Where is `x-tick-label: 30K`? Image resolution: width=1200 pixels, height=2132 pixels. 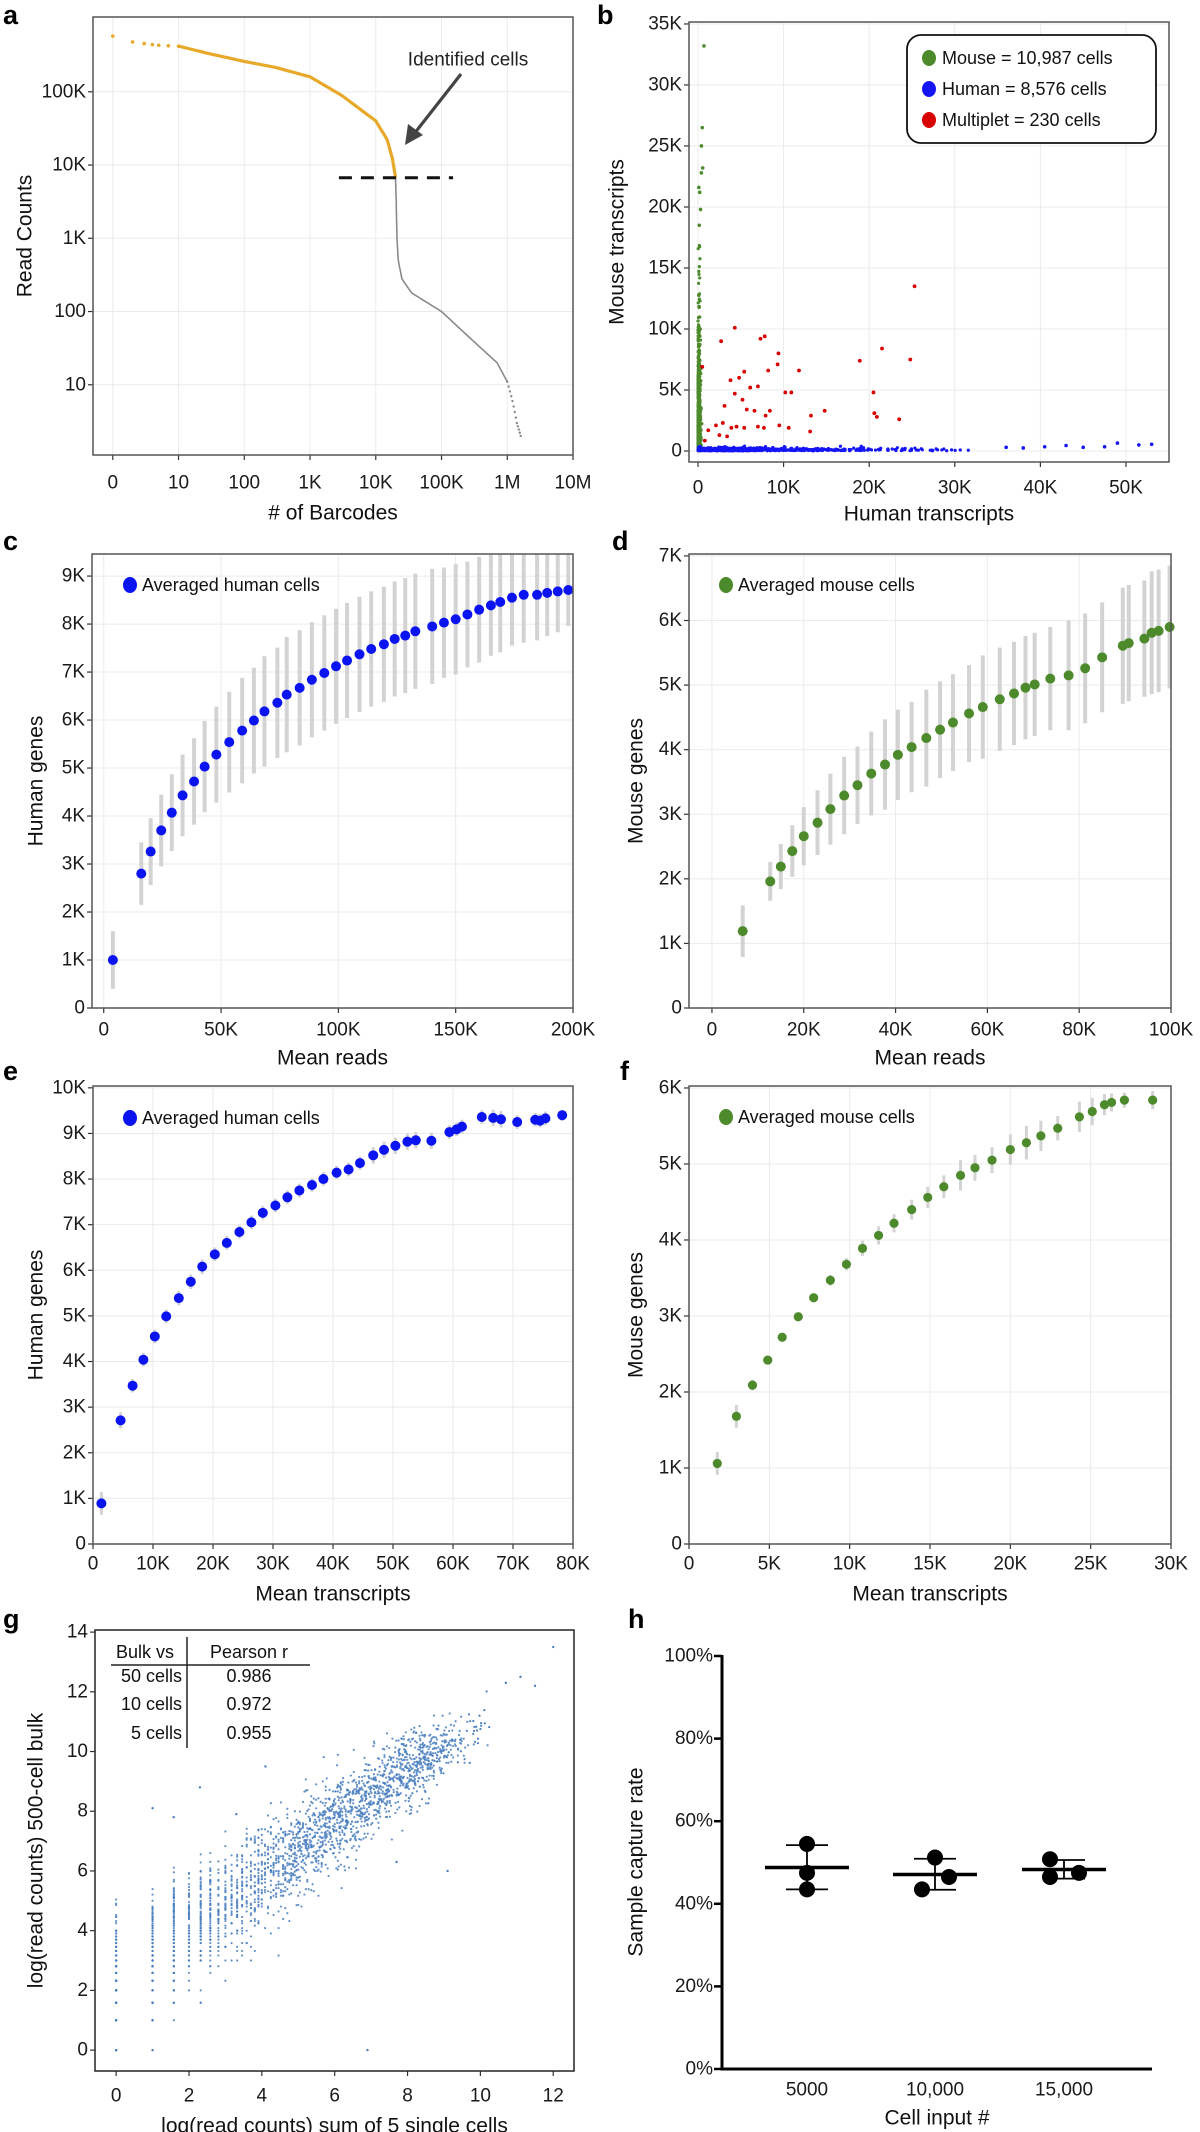 x-tick-label: 30K is located at coordinates (273, 1564).